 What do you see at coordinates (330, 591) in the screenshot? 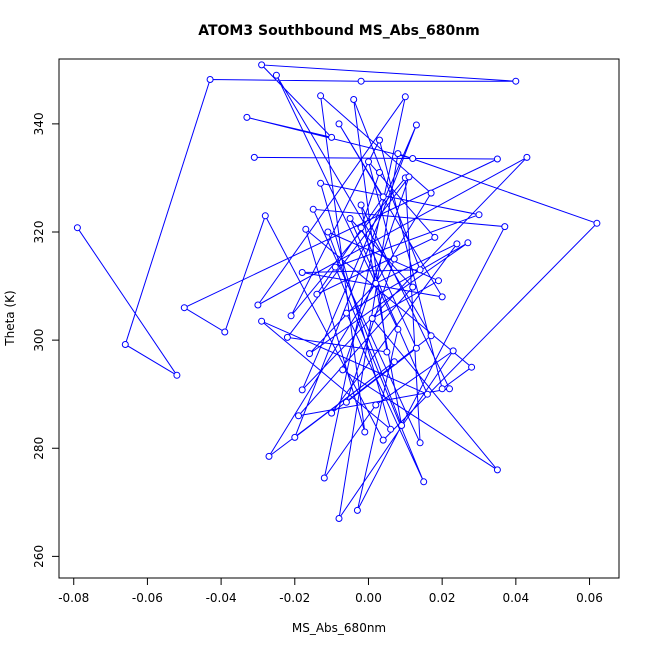
I see `x-axis: -0.08 -0.06 -0.04 -0.02 0.00 0.02 0.04 0.06` at bounding box center [330, 591].